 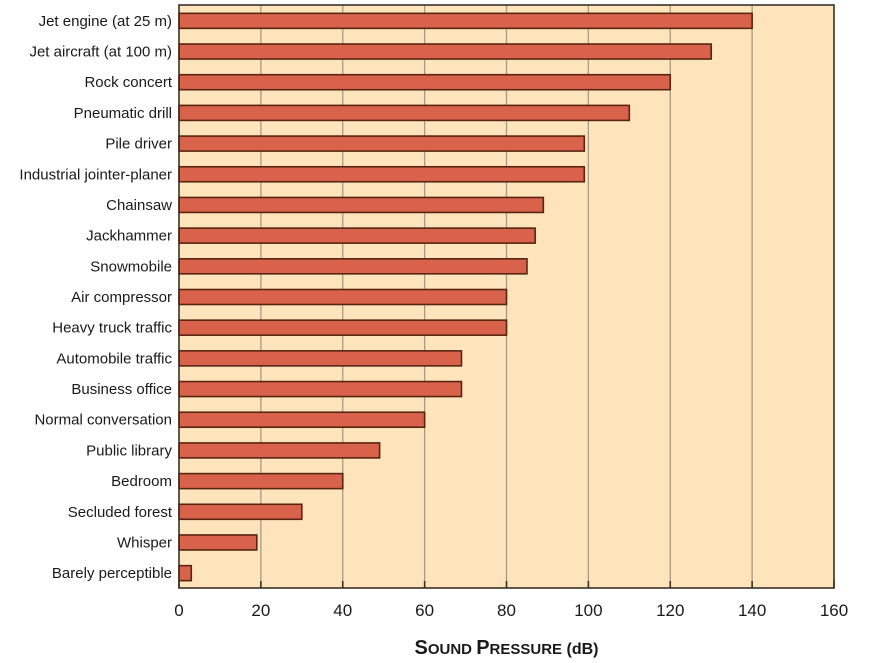 I want to click on tick-label: 120, so click(x=670, y=610).